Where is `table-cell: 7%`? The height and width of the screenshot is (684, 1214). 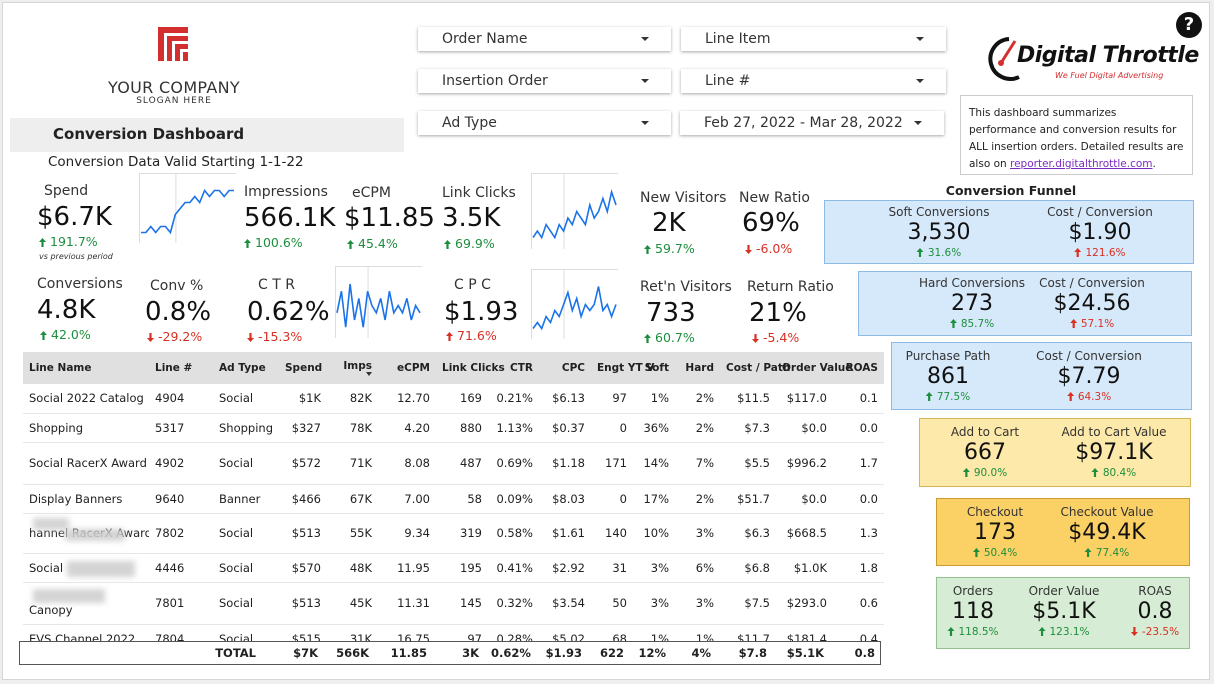
table-cell: 7% is located at coordinates (697, 463).